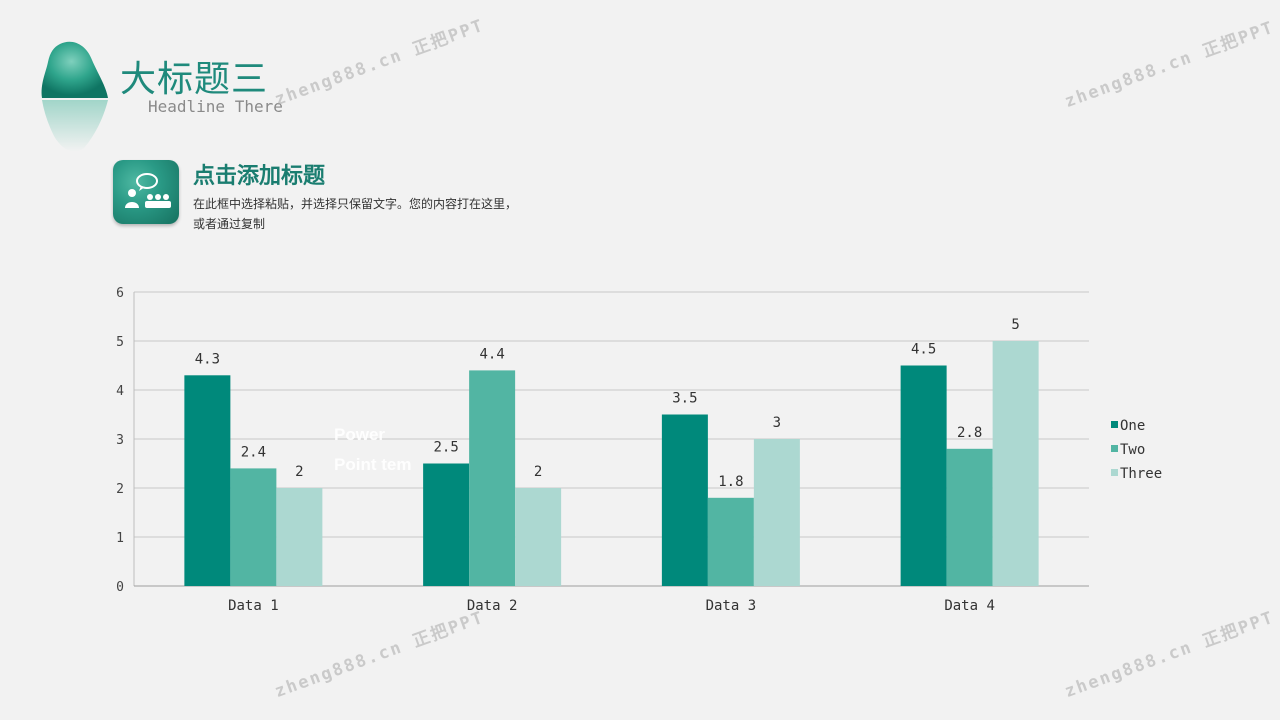  I want to click on x-tick-label: Data 3, so click(731, 606).